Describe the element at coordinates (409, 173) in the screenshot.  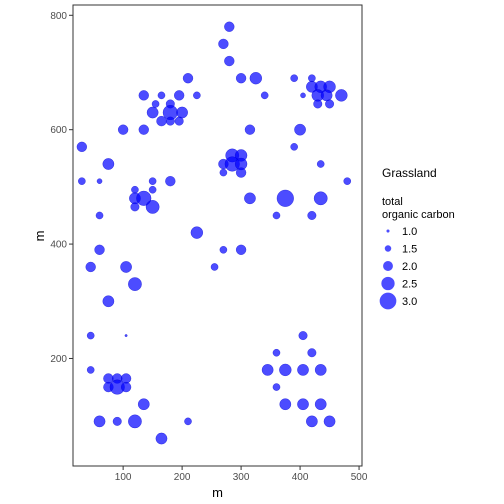
I see `legend-subtitle: Grassland` at that location.